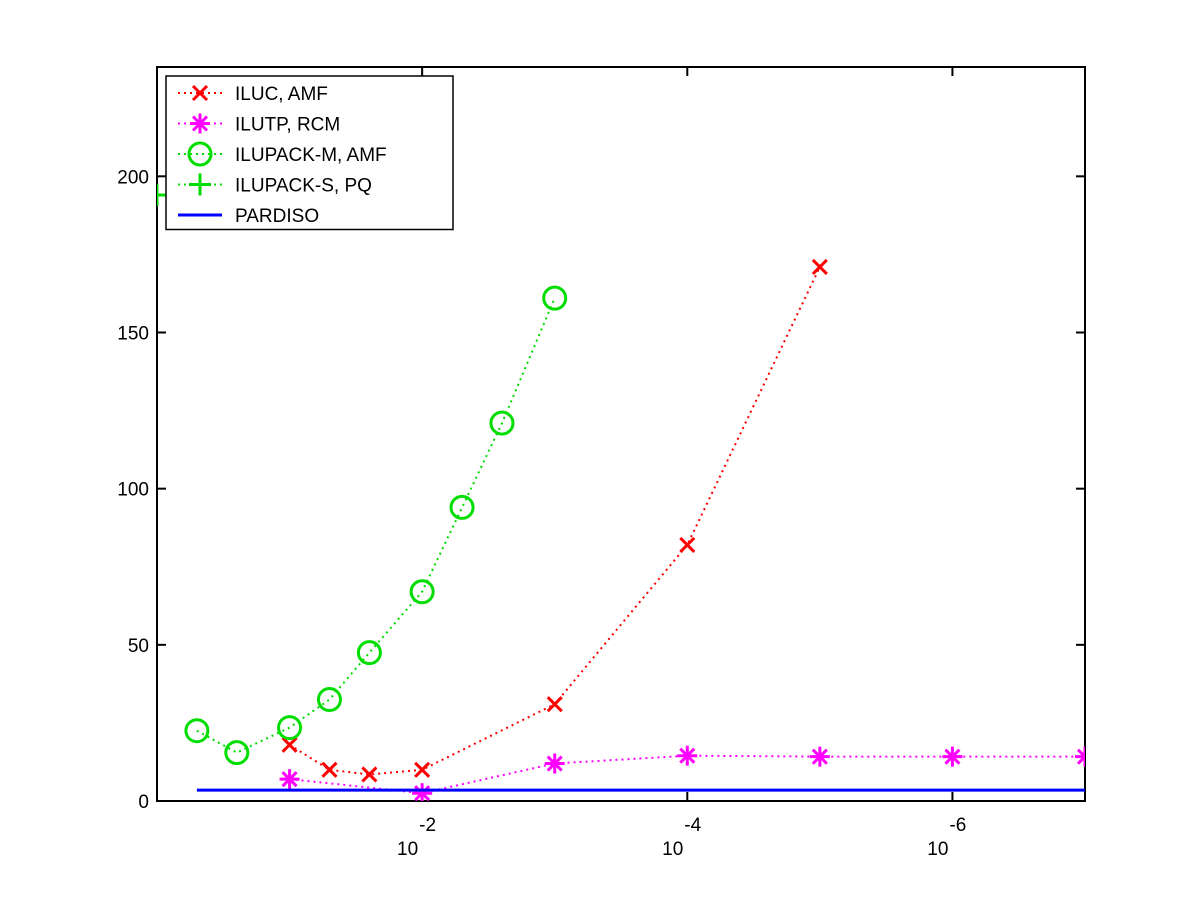 This screenshot has width=1200, height=900. I want to click on legend-entry: ILUTP, RCM, so click(259, 124).